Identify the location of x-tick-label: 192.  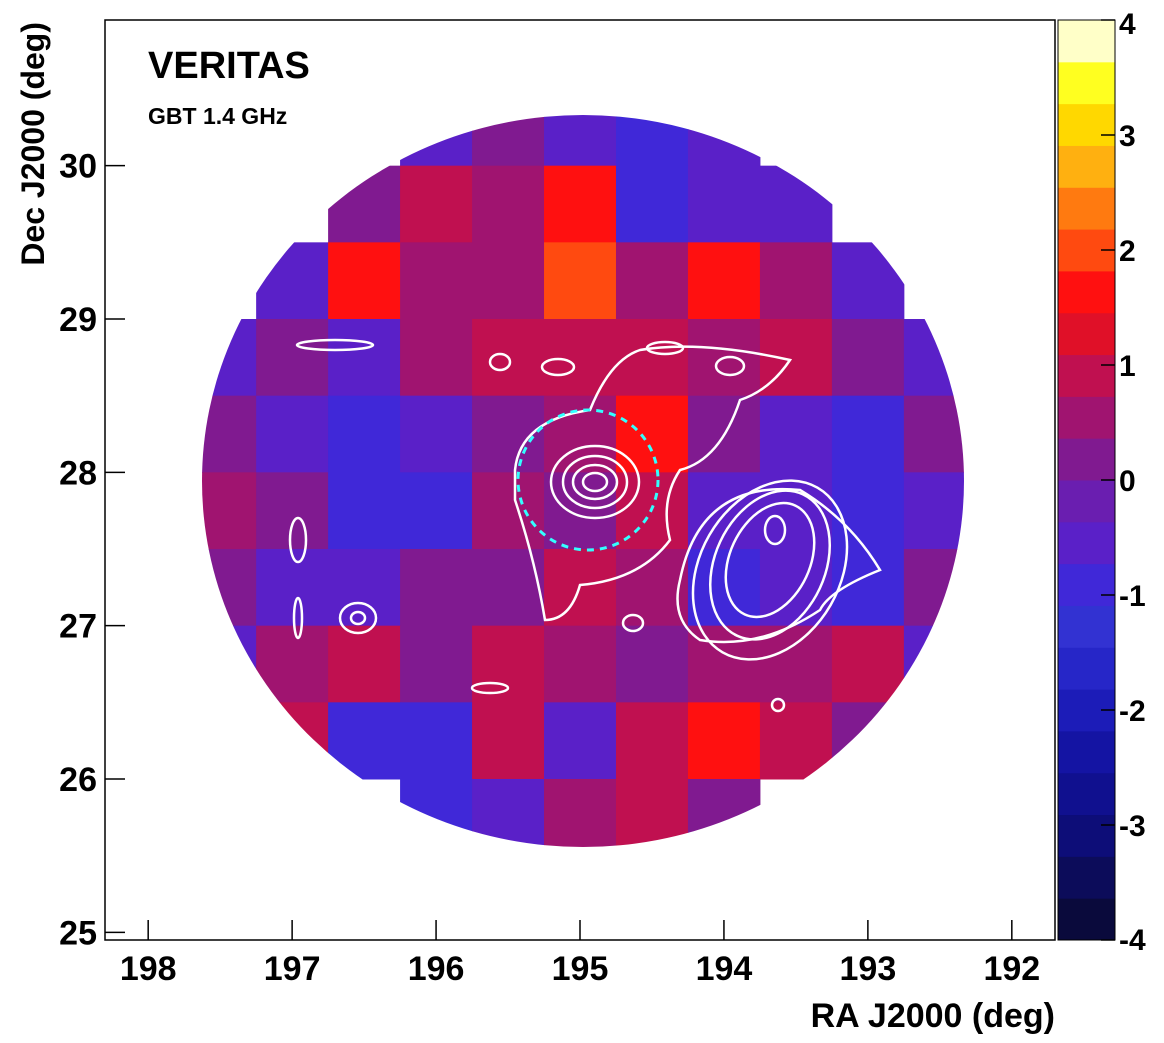
(1011, 969).